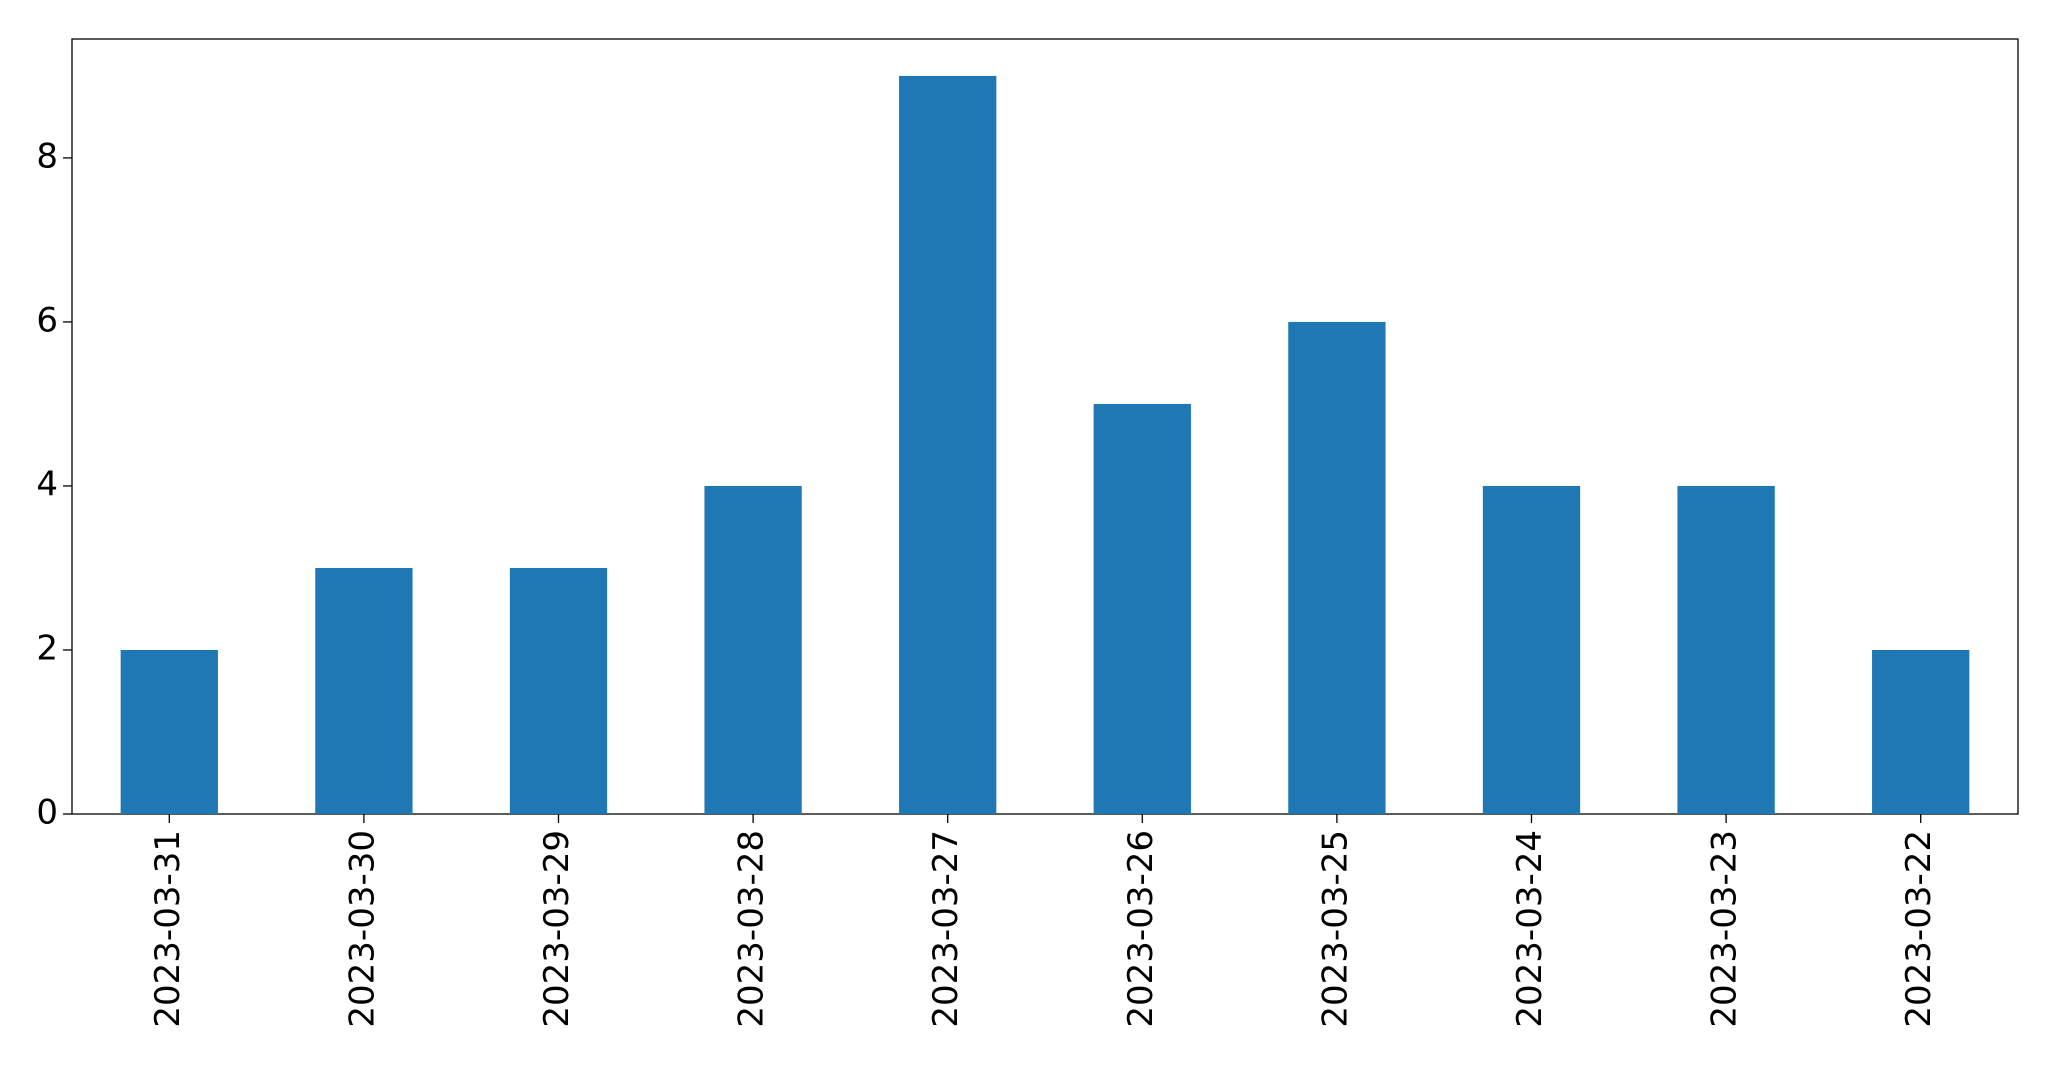 The image size is (2049, 1065). What do you see at coordinates (168, 929) in the screenshot?
I see `x-tick-label: 2023-03-31` at bounding box center [168, 929].